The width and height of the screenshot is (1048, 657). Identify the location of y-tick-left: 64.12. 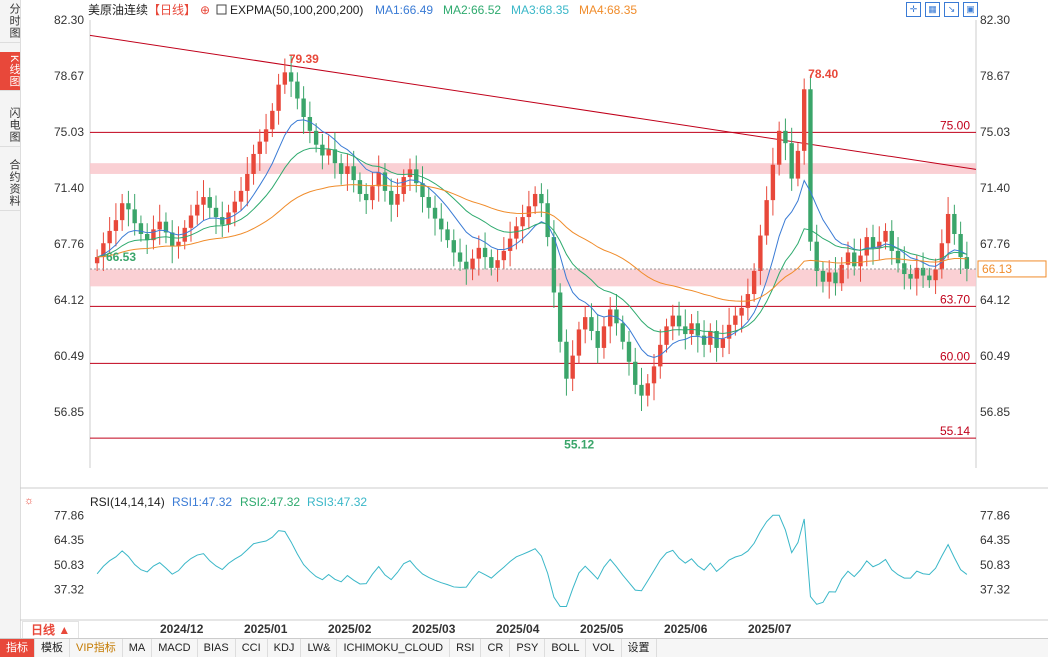
(69, 300).